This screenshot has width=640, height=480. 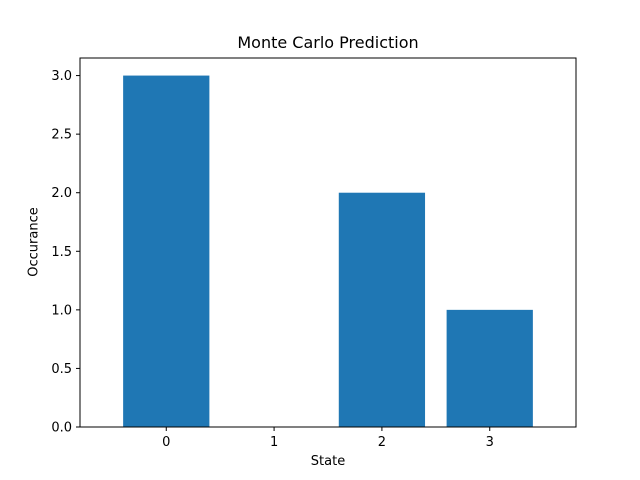 I want to click on y-axis-label: Occurance, so click(x=34, y=242).